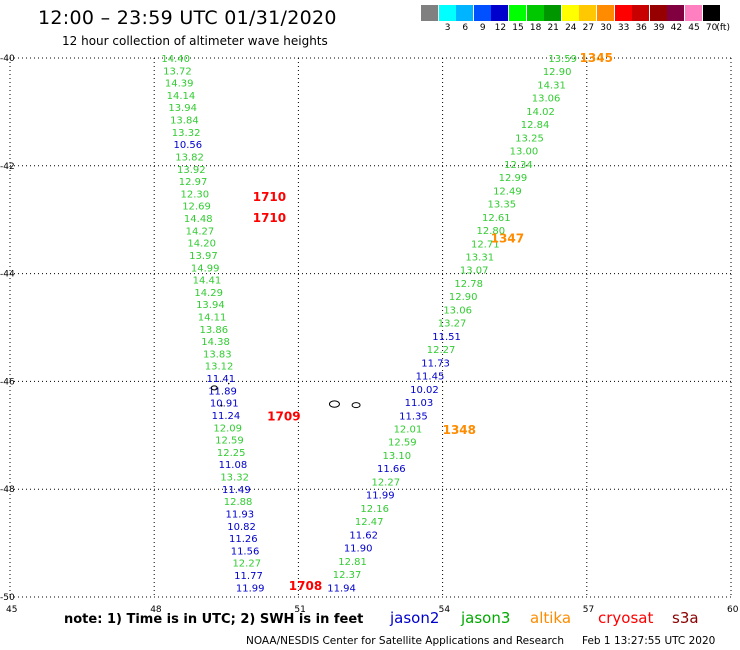 This screenshot has height=650, width=740. Describe the element at coordinates (305, 586) in the screenshot. I see `pass-time-label: 1708` at that location.